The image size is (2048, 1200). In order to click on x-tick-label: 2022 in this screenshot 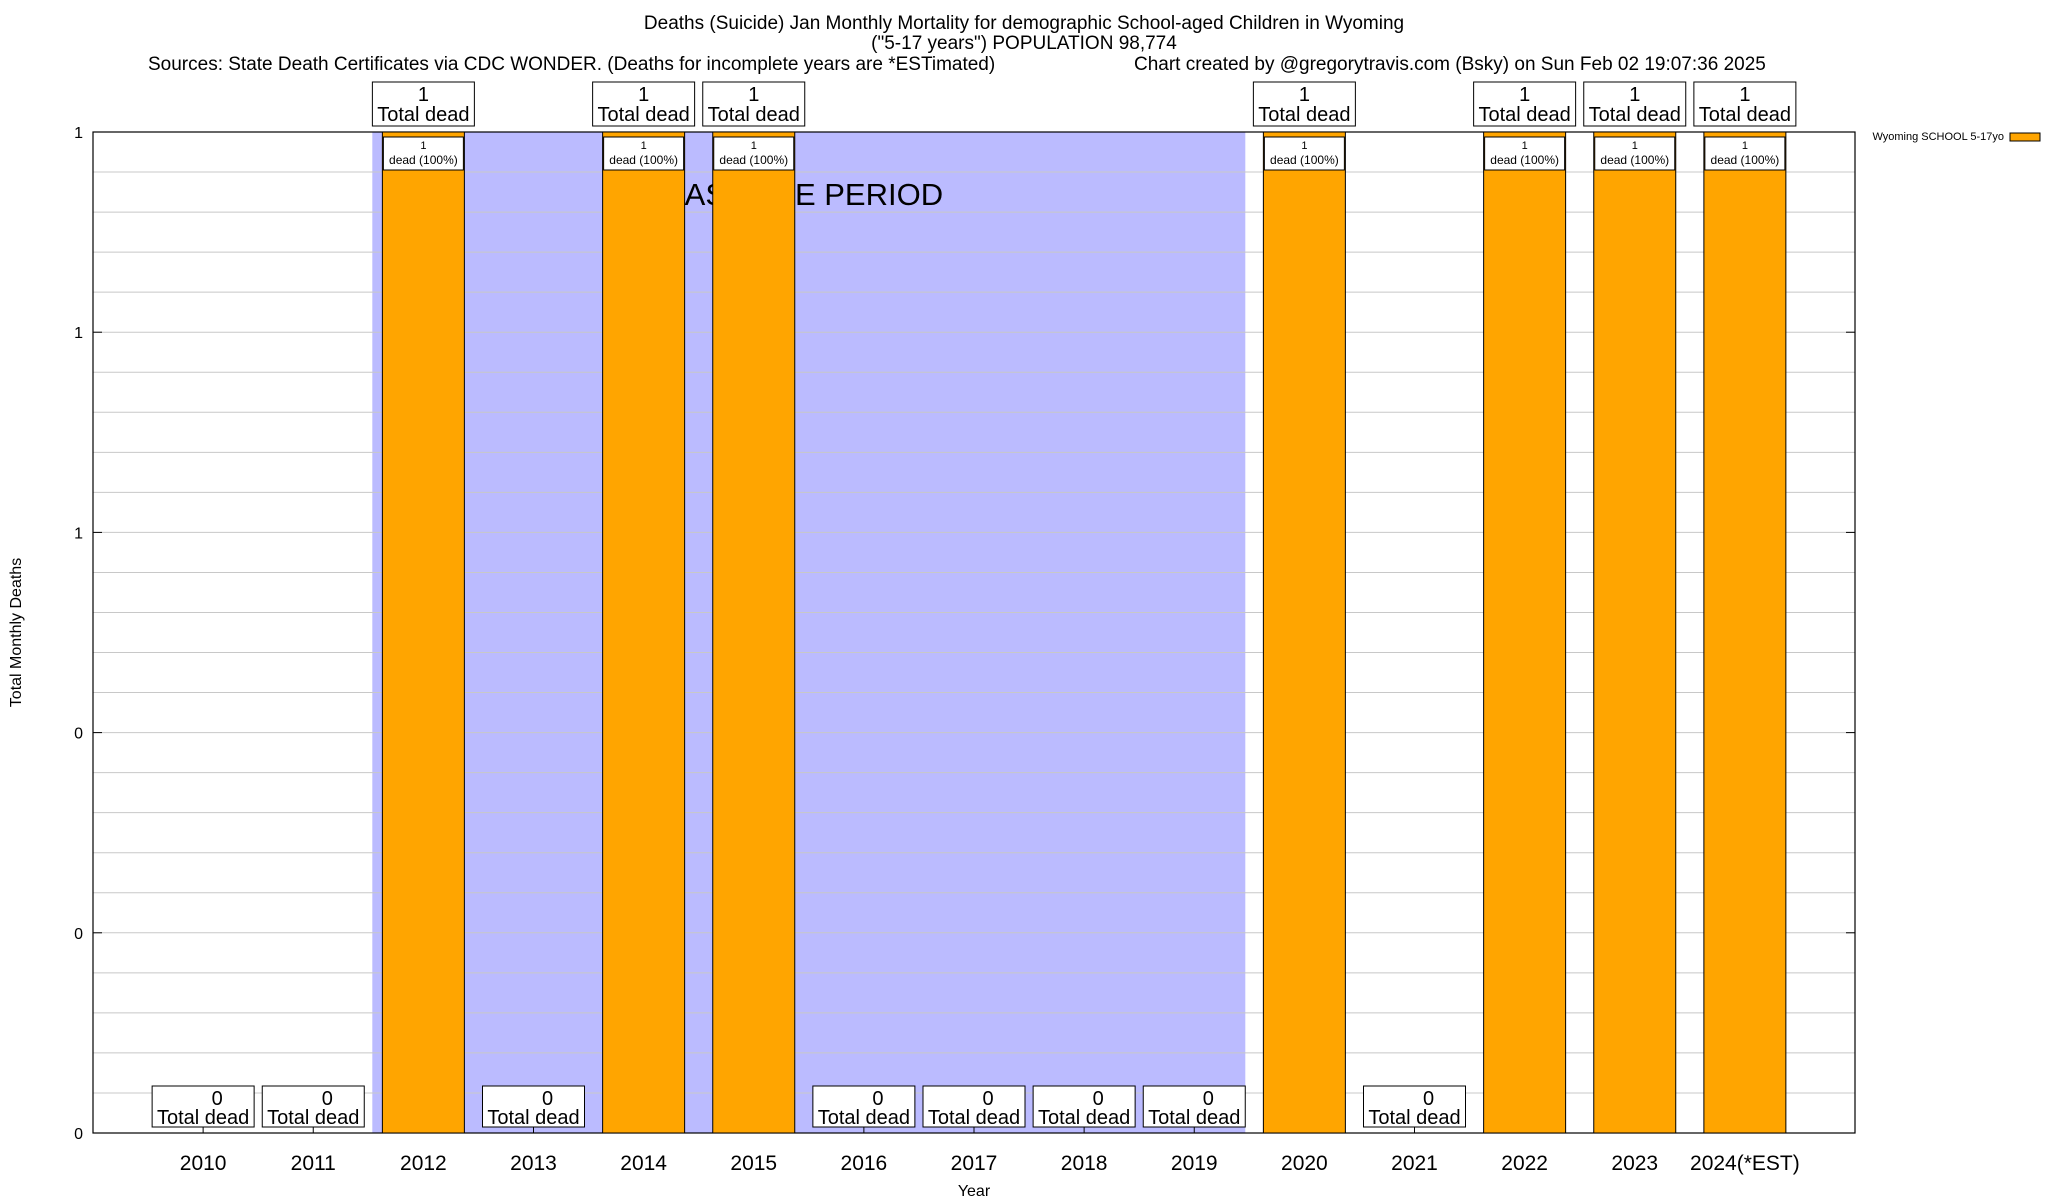, I will do `click(1524, 1163)`.